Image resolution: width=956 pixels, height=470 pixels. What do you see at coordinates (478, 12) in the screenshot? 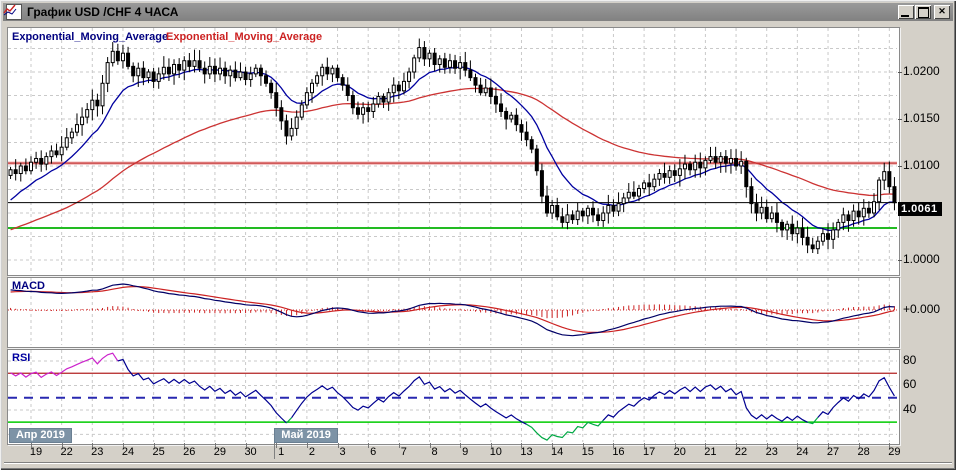
I see `title-bar: График USD /CHF 4 ЧАСА ✕` at bounding box center [478, 12].